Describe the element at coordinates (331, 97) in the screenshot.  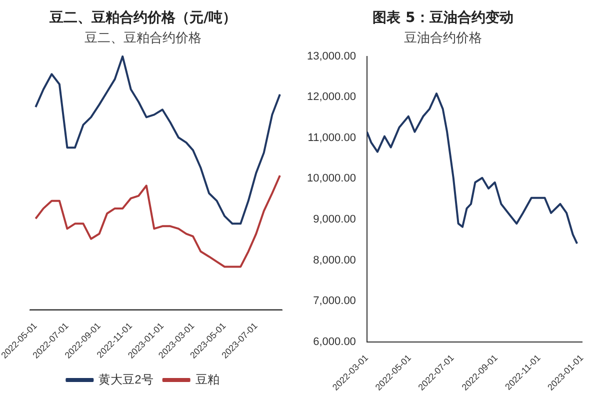
I see `y-tick-label: 12,000.00` at that location.